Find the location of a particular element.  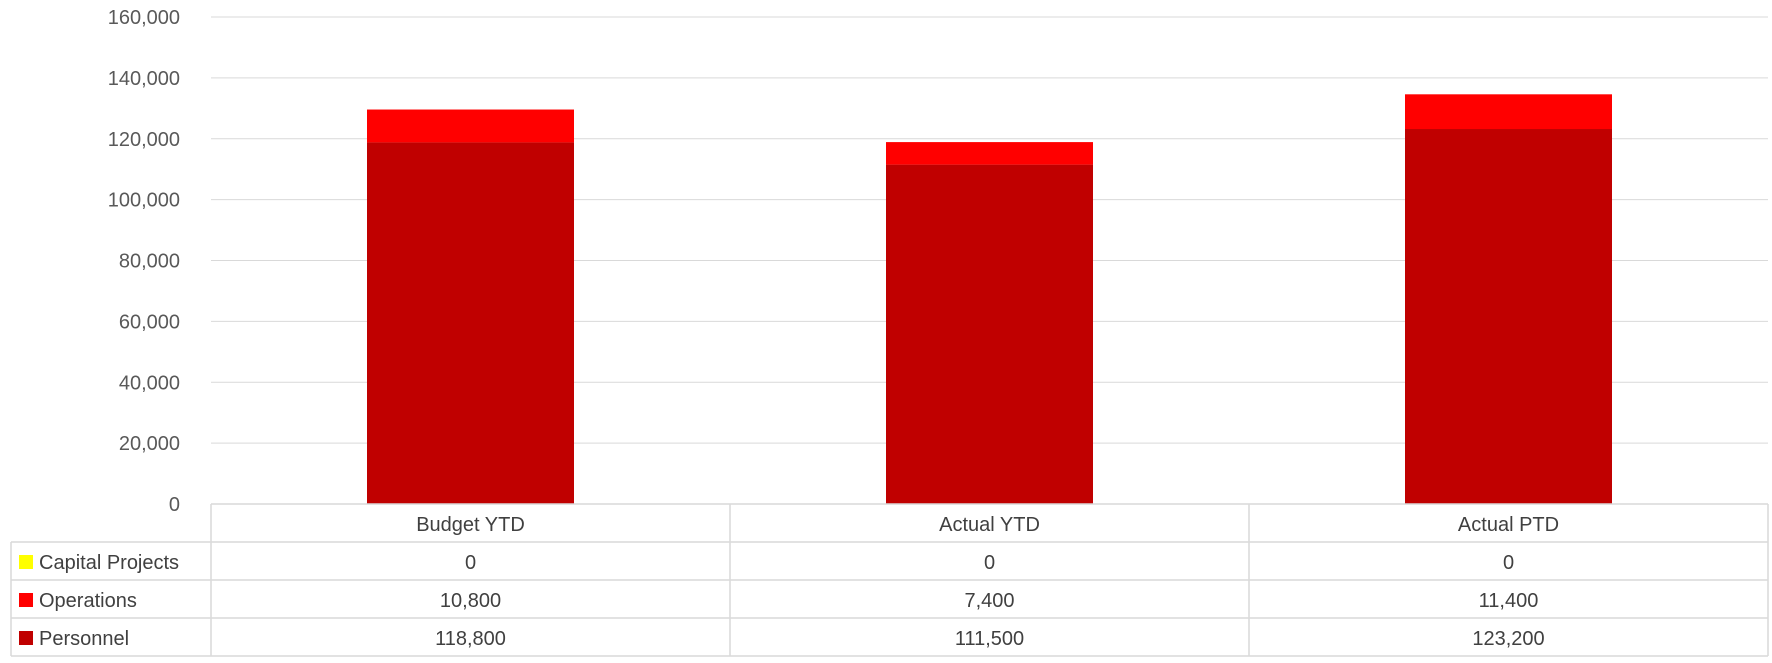

category-label: Budget YTD is located at coordinates (470, 525).